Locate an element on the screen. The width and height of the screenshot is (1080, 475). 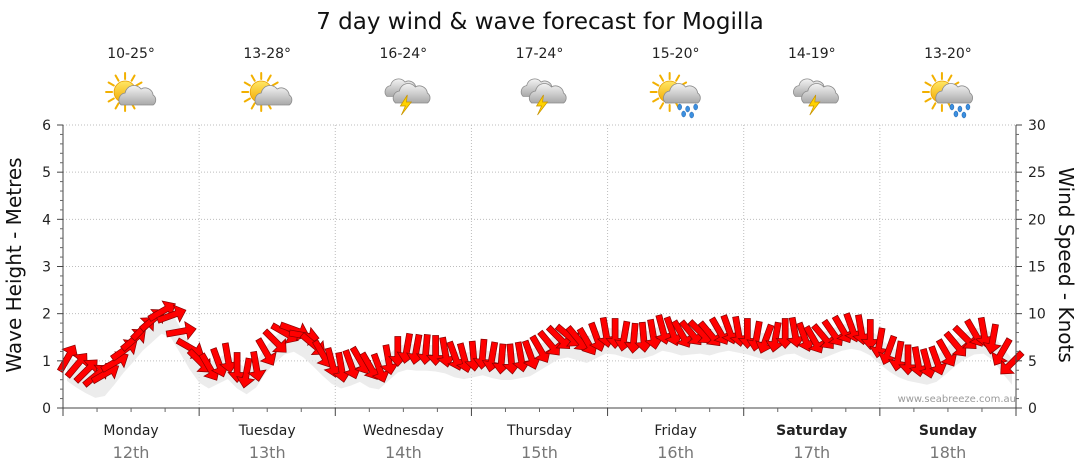
day-name-label: Wednesday is located at coordinates (403, 431).